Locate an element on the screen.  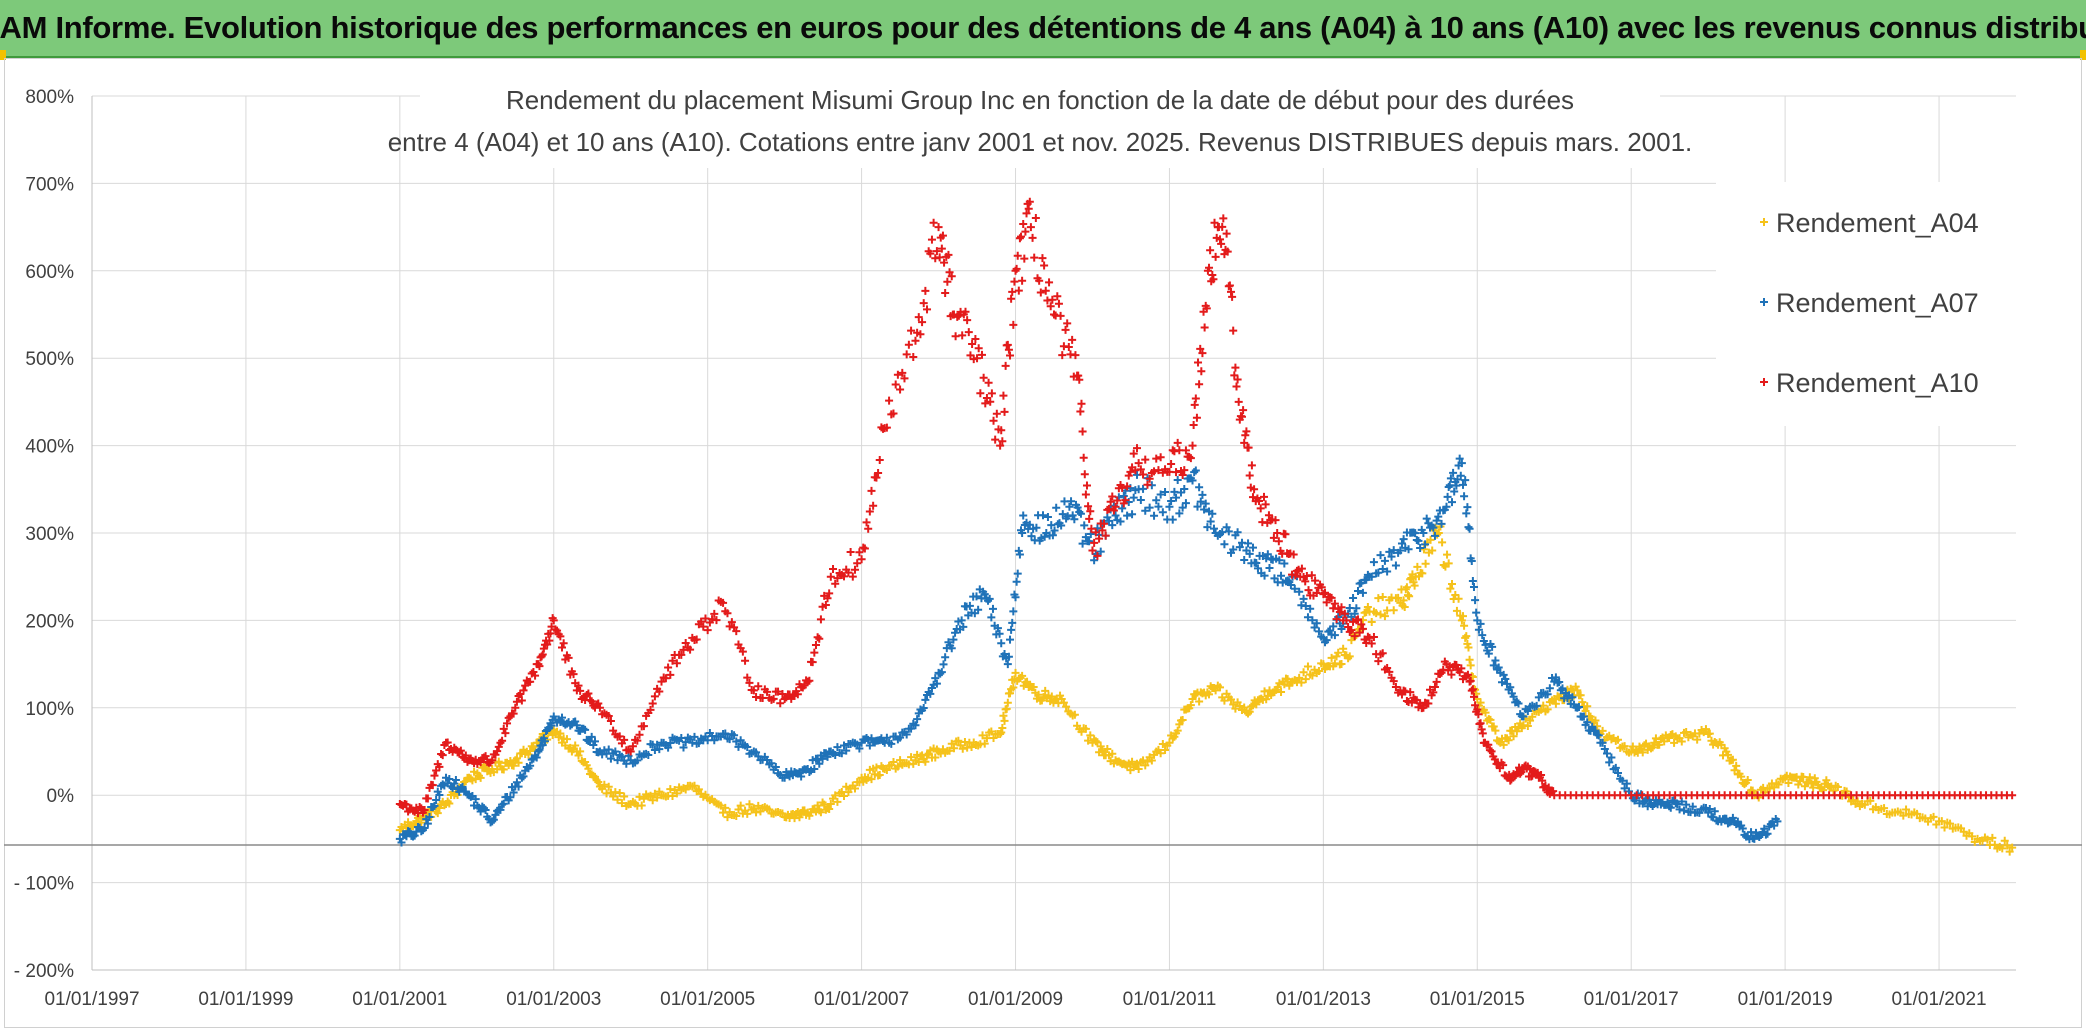
x-tick-label: 01/01/2009 is located at coordinates (1015, 999).